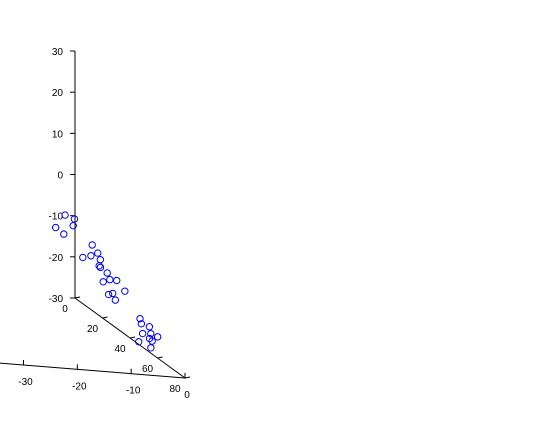 This screenshot has height=425, width=560. What do you see at coordinates (65, 309) in the screenshot?
I see `x-tick-label: 0` at bounding box center [65, 309].